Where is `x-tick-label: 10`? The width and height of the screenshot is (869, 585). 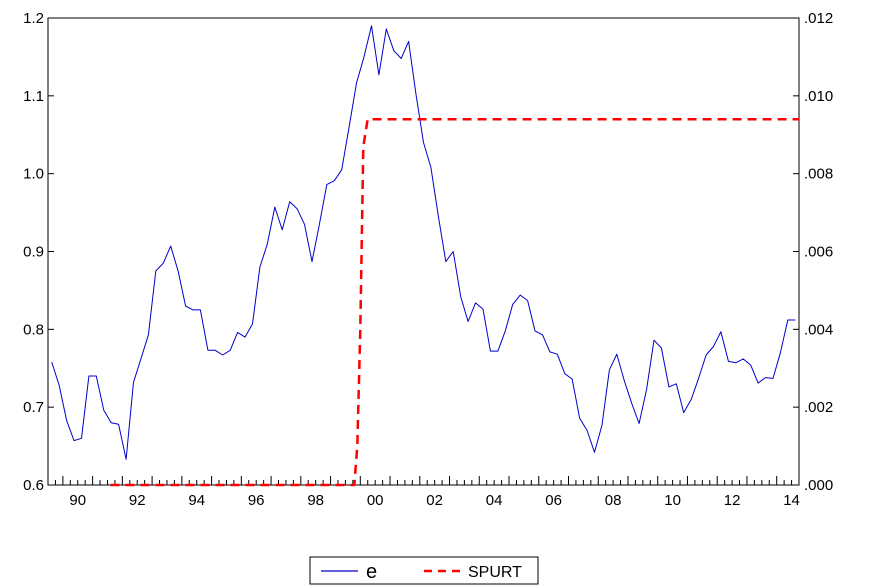 x-tick-label: 10 is located at coordinates (672, 500).